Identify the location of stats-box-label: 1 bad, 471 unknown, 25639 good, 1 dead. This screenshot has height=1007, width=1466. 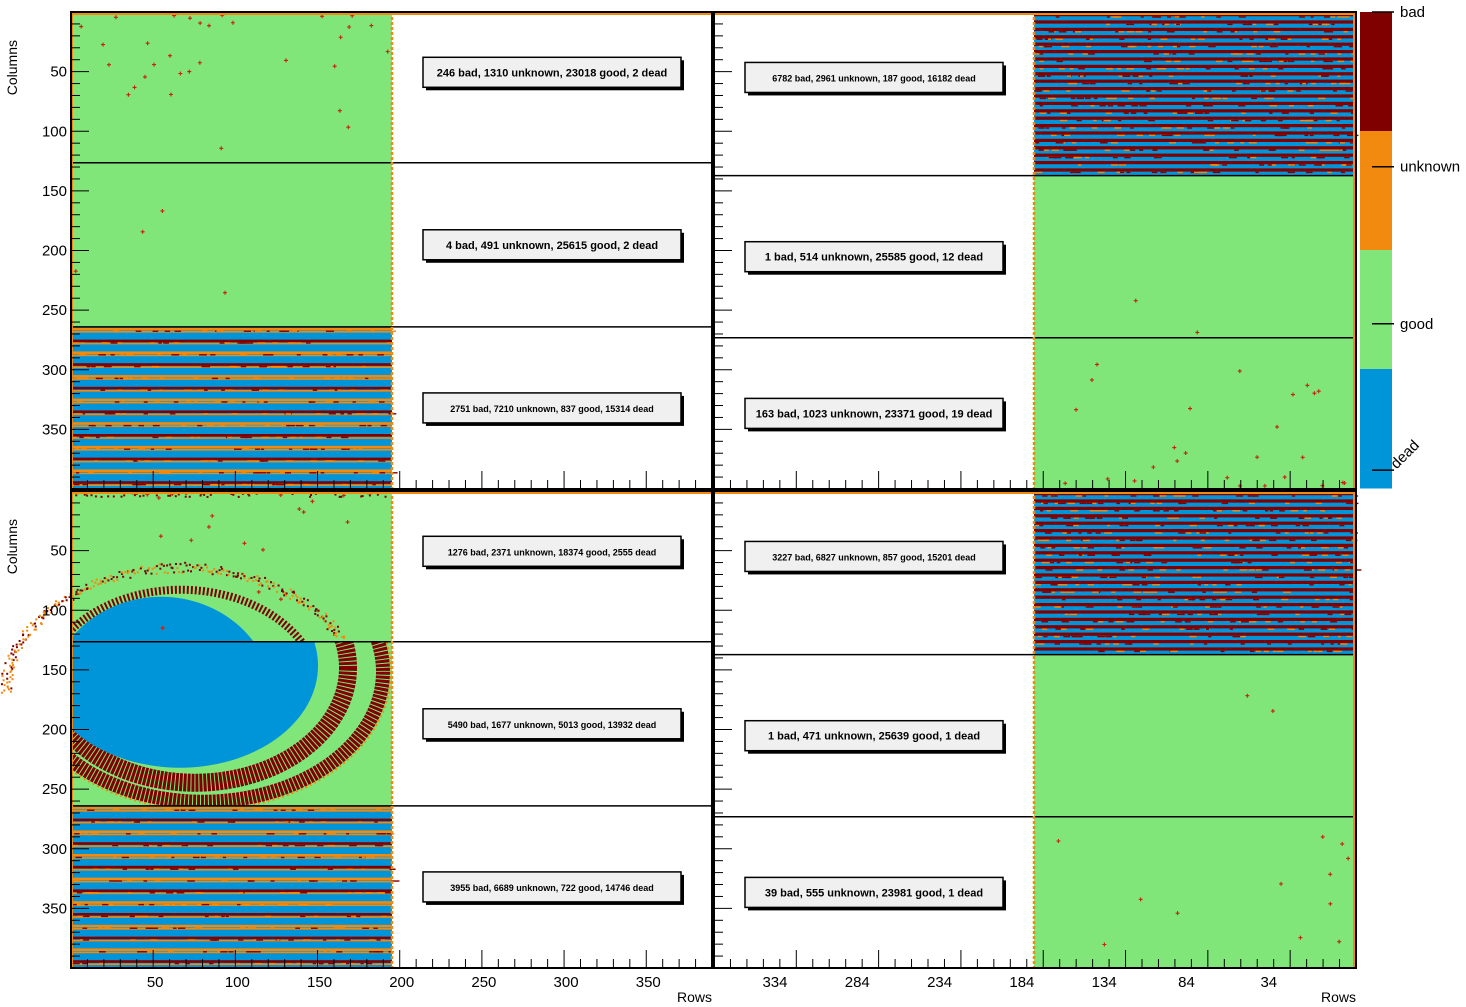
(874, 737).